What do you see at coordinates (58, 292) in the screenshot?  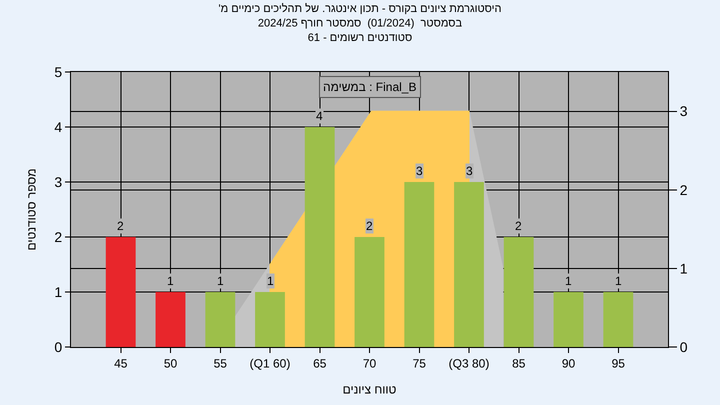 I see `y-tick-label: 1` at bounding box center [58, 292].